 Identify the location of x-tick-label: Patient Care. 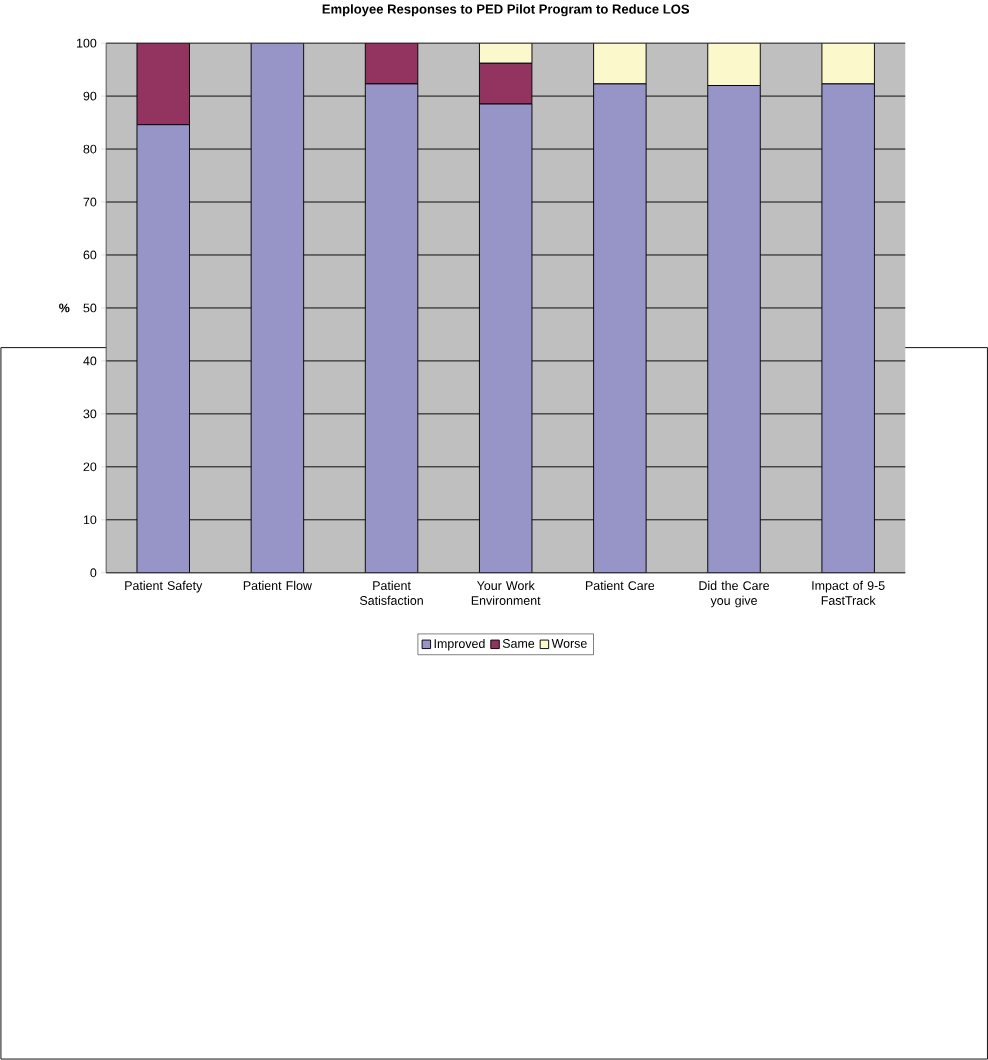
(620, 585).